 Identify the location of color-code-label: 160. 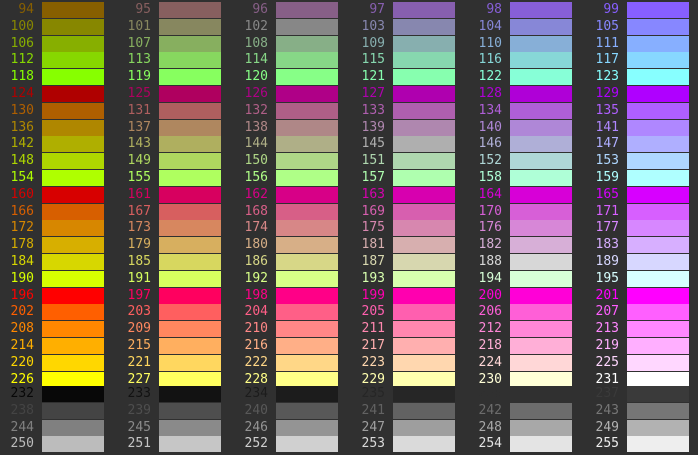
(22, 194).